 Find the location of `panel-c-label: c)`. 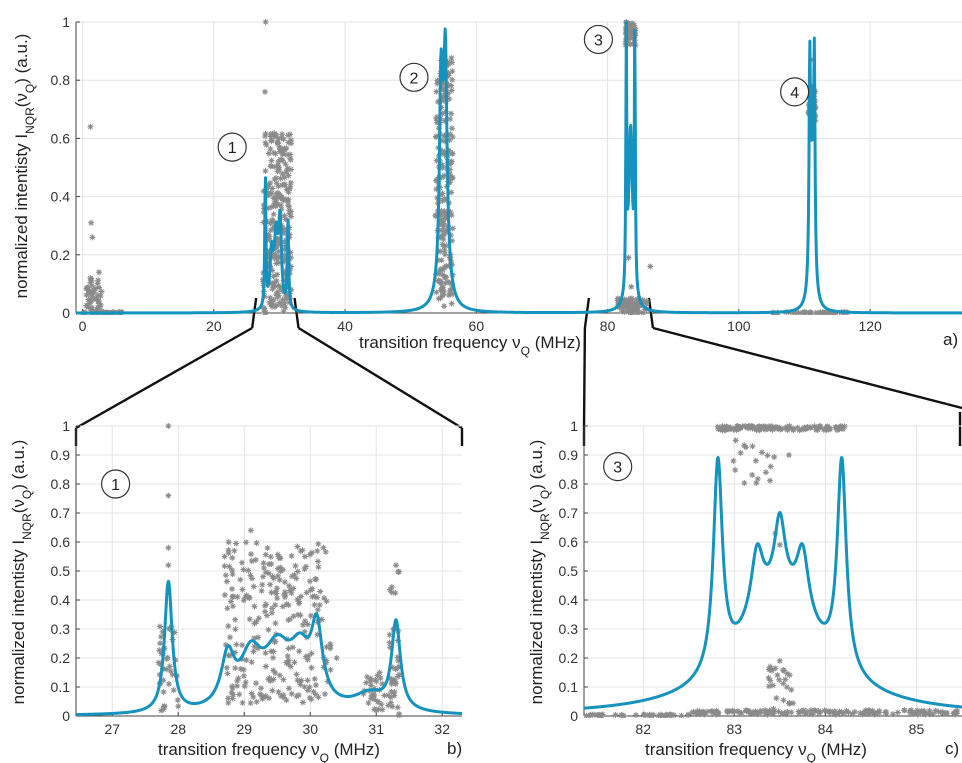

panel-c-label: c) is located at coordinates (952, 748).